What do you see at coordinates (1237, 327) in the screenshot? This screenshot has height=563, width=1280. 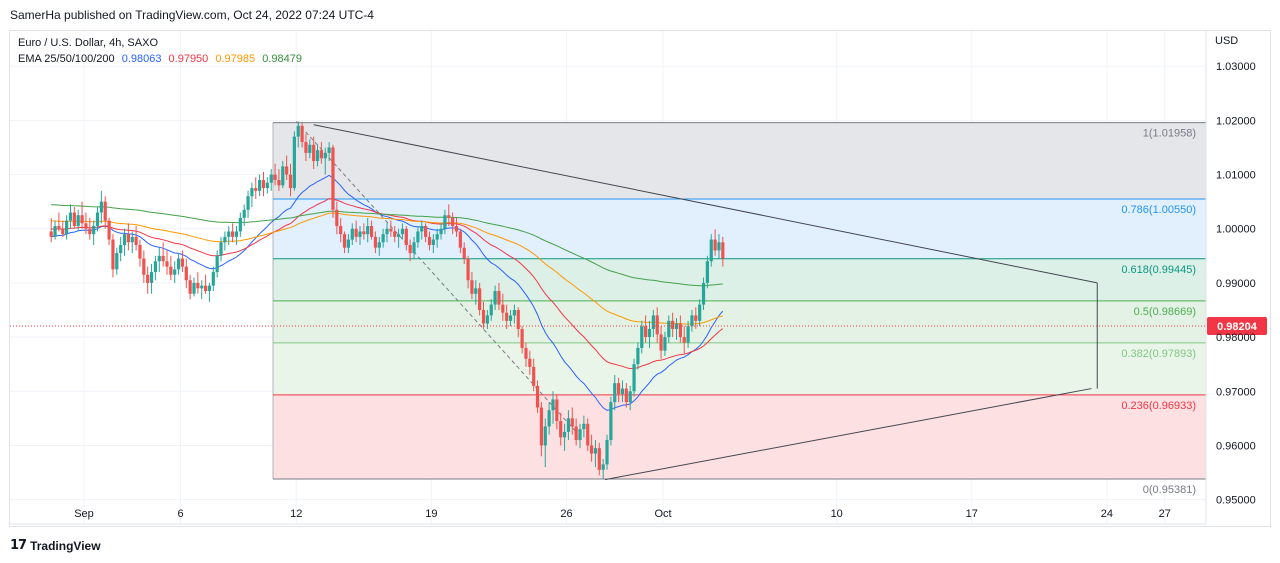 I see `last-price-label: 0.98204` at bounding box center [1237, 327].